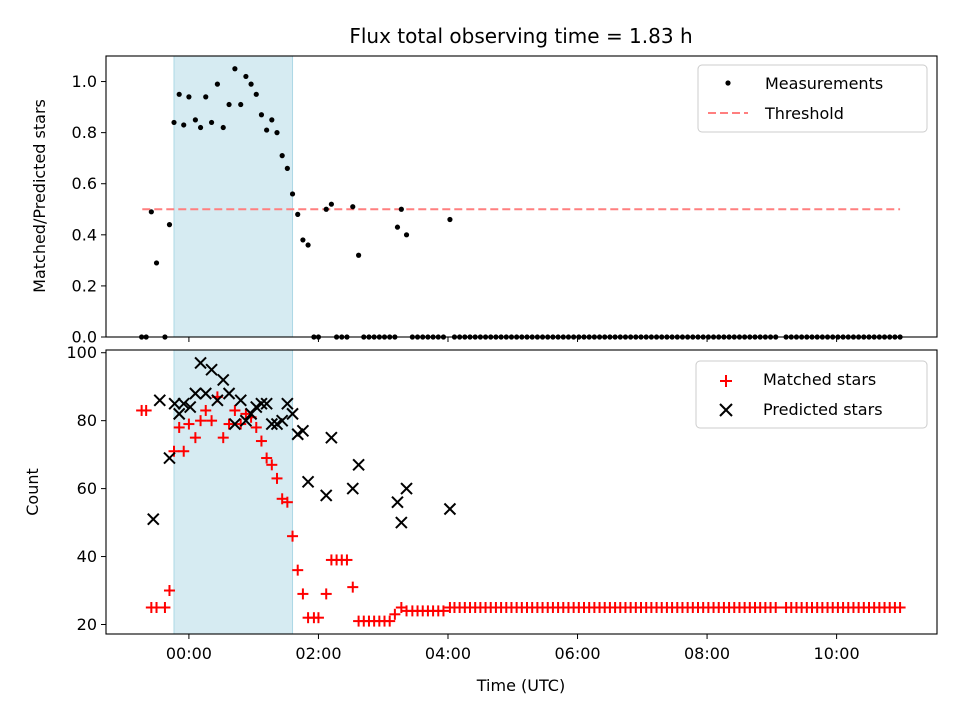 This screenshot has height=720, width=960. I want to click on legend-matched-label: Matched stars, so click(819, 379).